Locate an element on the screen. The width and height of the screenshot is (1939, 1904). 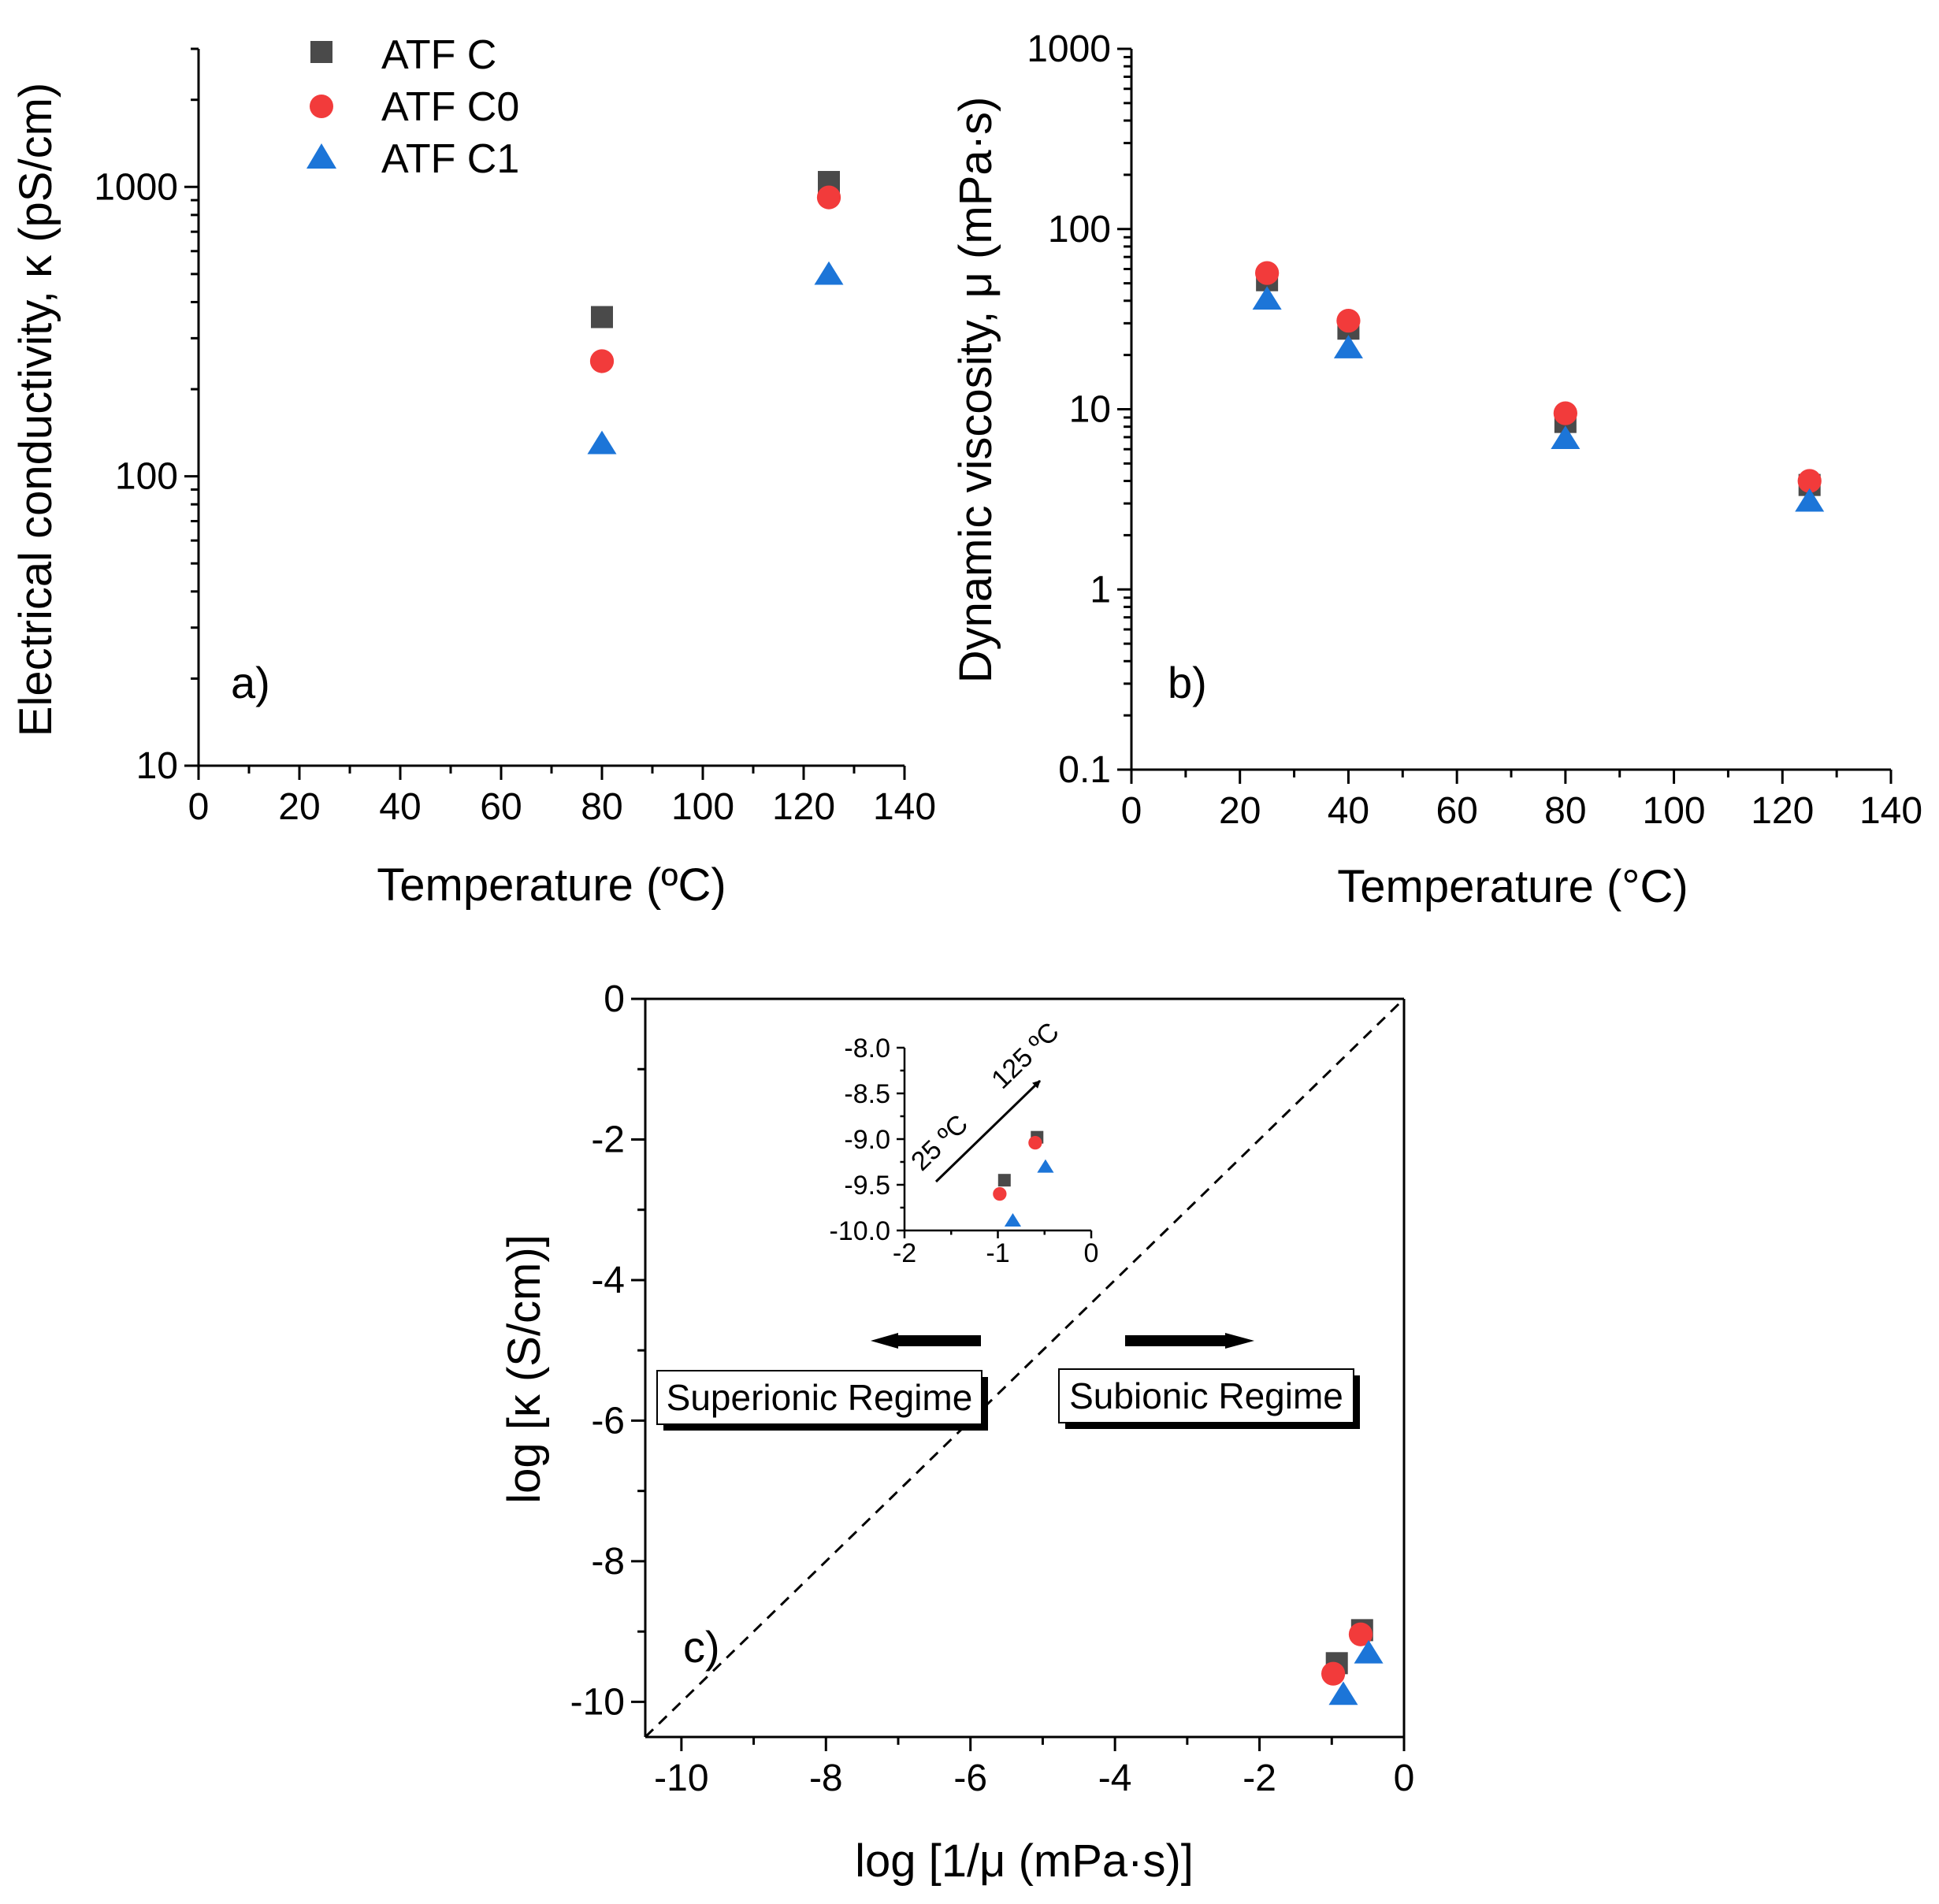
panel-c-x-tick-label: -6 is located at coordinates (970, 1778).